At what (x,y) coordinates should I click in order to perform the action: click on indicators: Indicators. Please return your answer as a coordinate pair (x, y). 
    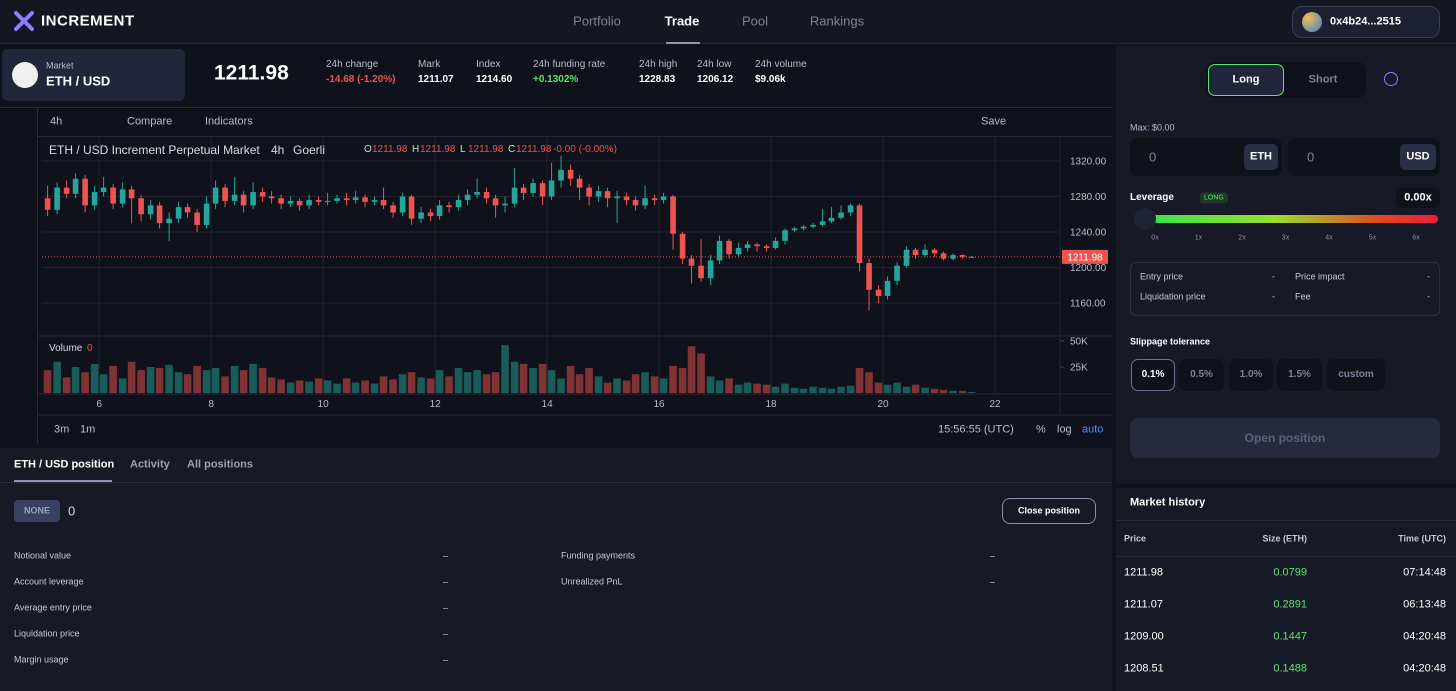
    Looking at the image, I should click on (229, 121).